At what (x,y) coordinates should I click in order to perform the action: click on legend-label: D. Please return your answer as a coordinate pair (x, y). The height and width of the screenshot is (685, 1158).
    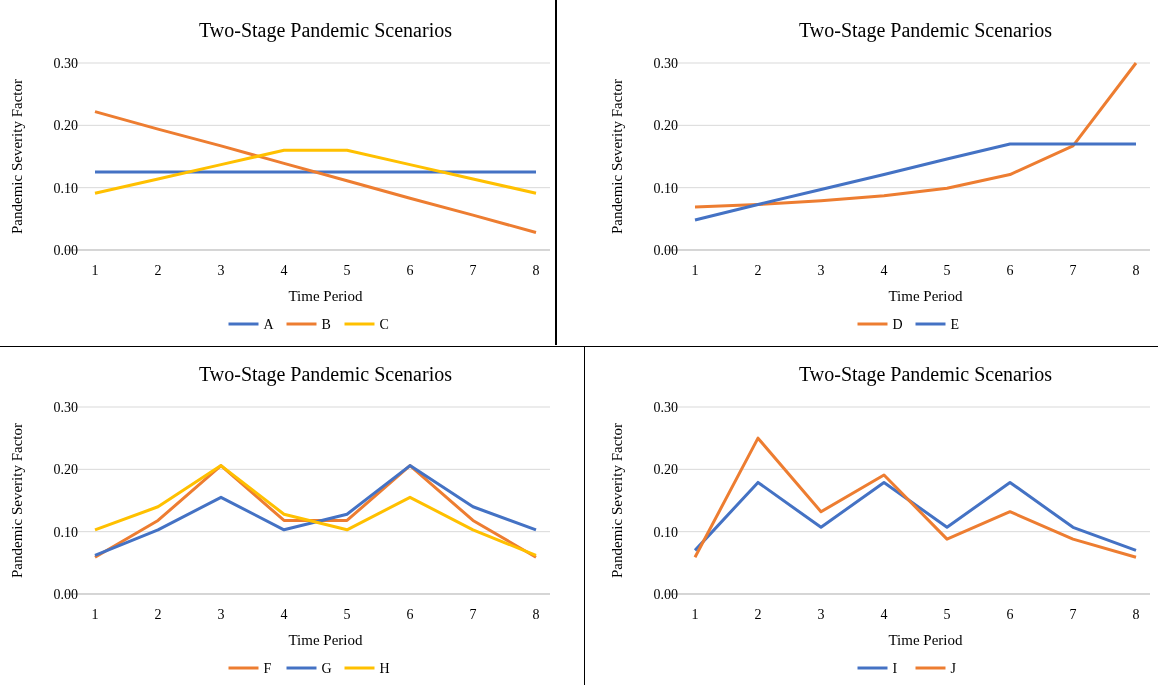
    Looking at the image, I should click on (897, 324).